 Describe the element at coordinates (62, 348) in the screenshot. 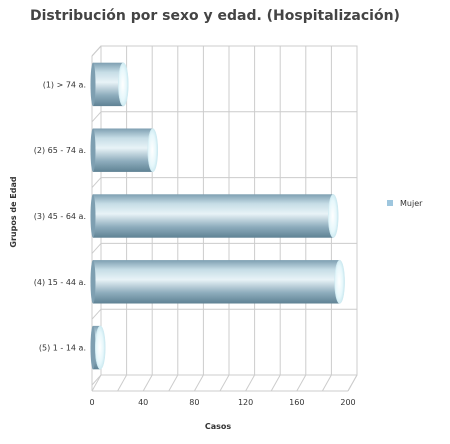

I see `category-label: (5) 1 - 14 a.` at that location.